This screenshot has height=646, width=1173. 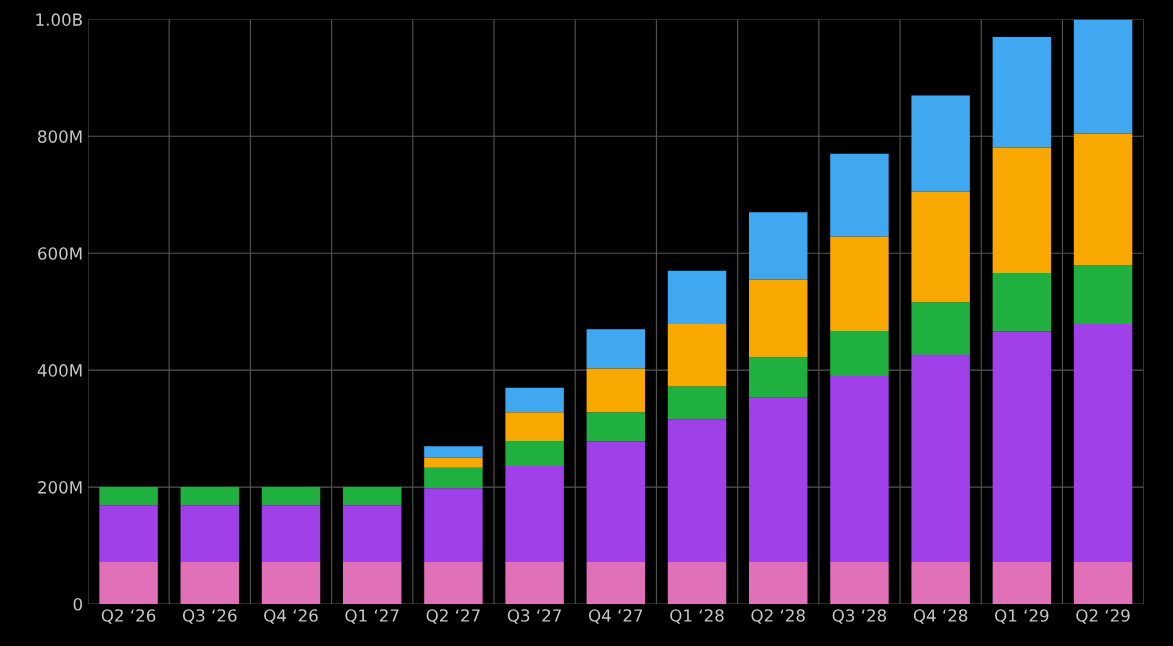 I want to click on y-tick-label: 200M, so click(x=60, y=487).